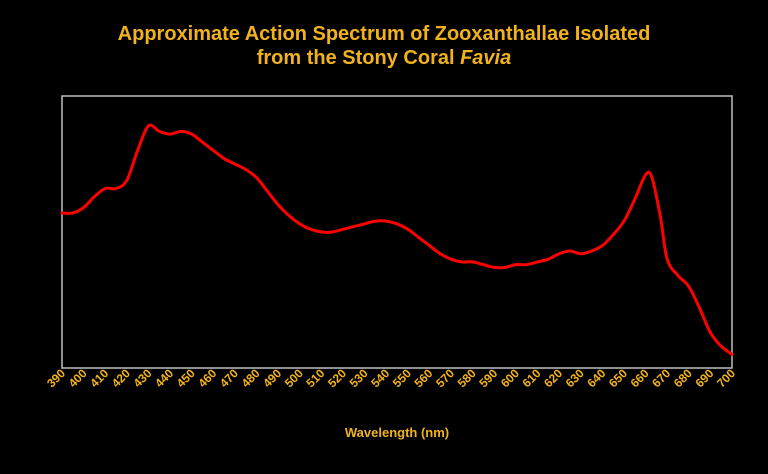 This screenshot has width=768, height=474. Describe the element at coordinates (99, 378) in the screenshot. I see `x-tick-label-410: 410` at that location.